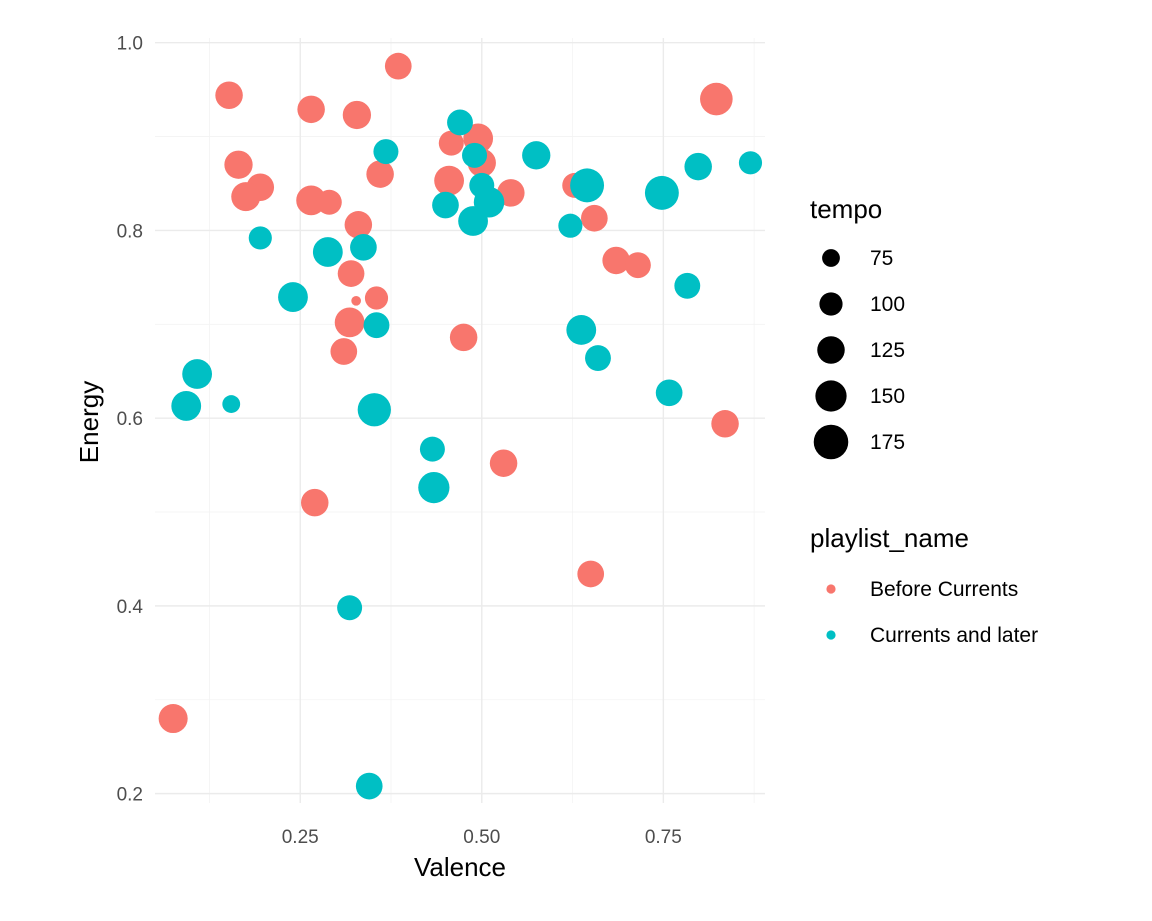 Image resolution: width=1152 pixels, height=921 pixels. I want to click on x-axis-tick-labels: 0.25 0.50 0.75, so click(482, 837).